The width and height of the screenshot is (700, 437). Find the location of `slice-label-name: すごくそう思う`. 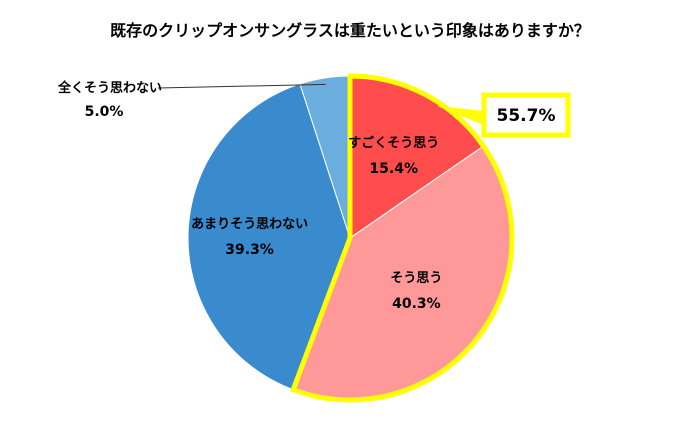

slice-label-name: すごくそう思う is located at coordinates (393, 143).